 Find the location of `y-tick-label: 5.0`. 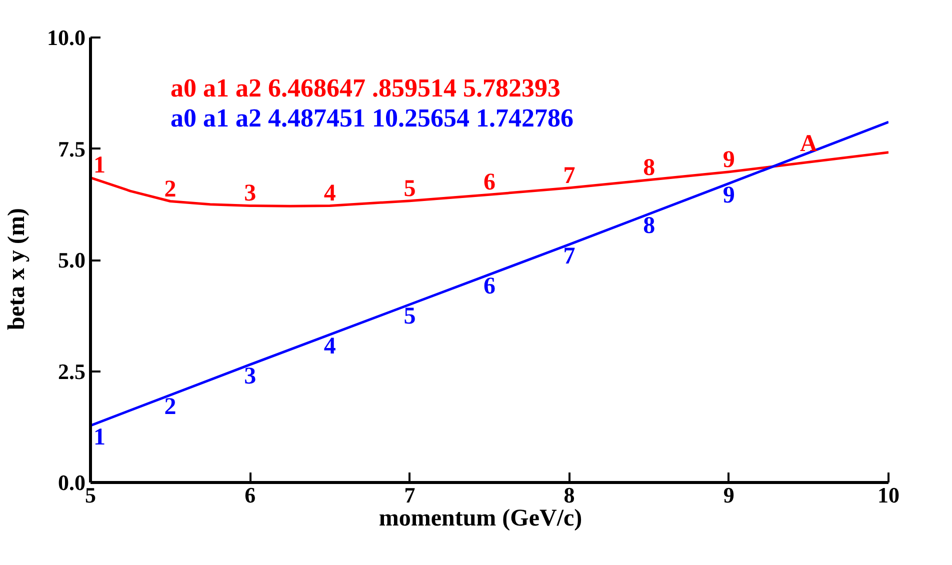

y-tick-label: 5.0 is located at coordinates (72, 260).